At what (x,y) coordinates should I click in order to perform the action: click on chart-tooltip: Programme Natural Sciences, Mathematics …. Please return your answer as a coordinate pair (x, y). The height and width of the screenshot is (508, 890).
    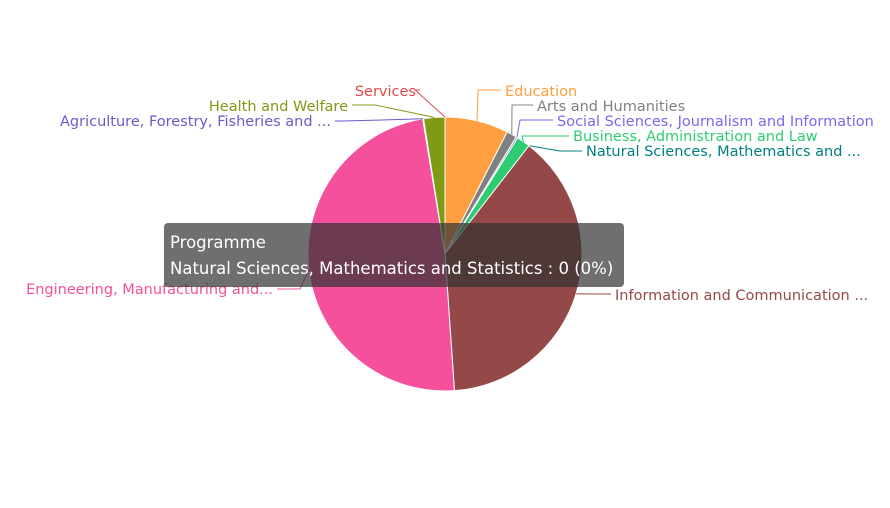
    Looking at the image, I should click on (394, 255).